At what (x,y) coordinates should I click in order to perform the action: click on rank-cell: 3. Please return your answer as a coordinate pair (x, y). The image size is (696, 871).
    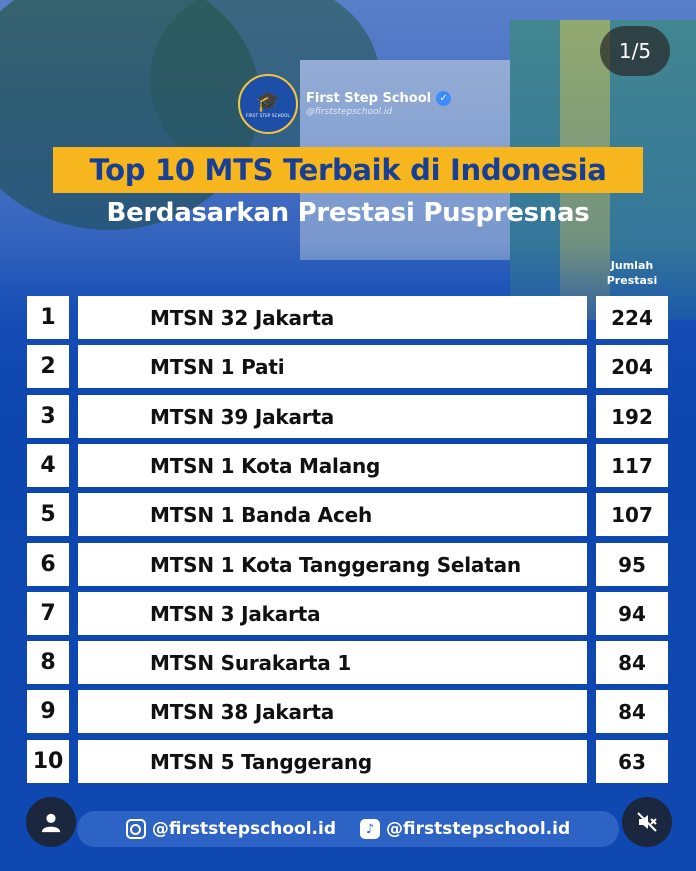
    Looking at the image, I should click on (48, 416).